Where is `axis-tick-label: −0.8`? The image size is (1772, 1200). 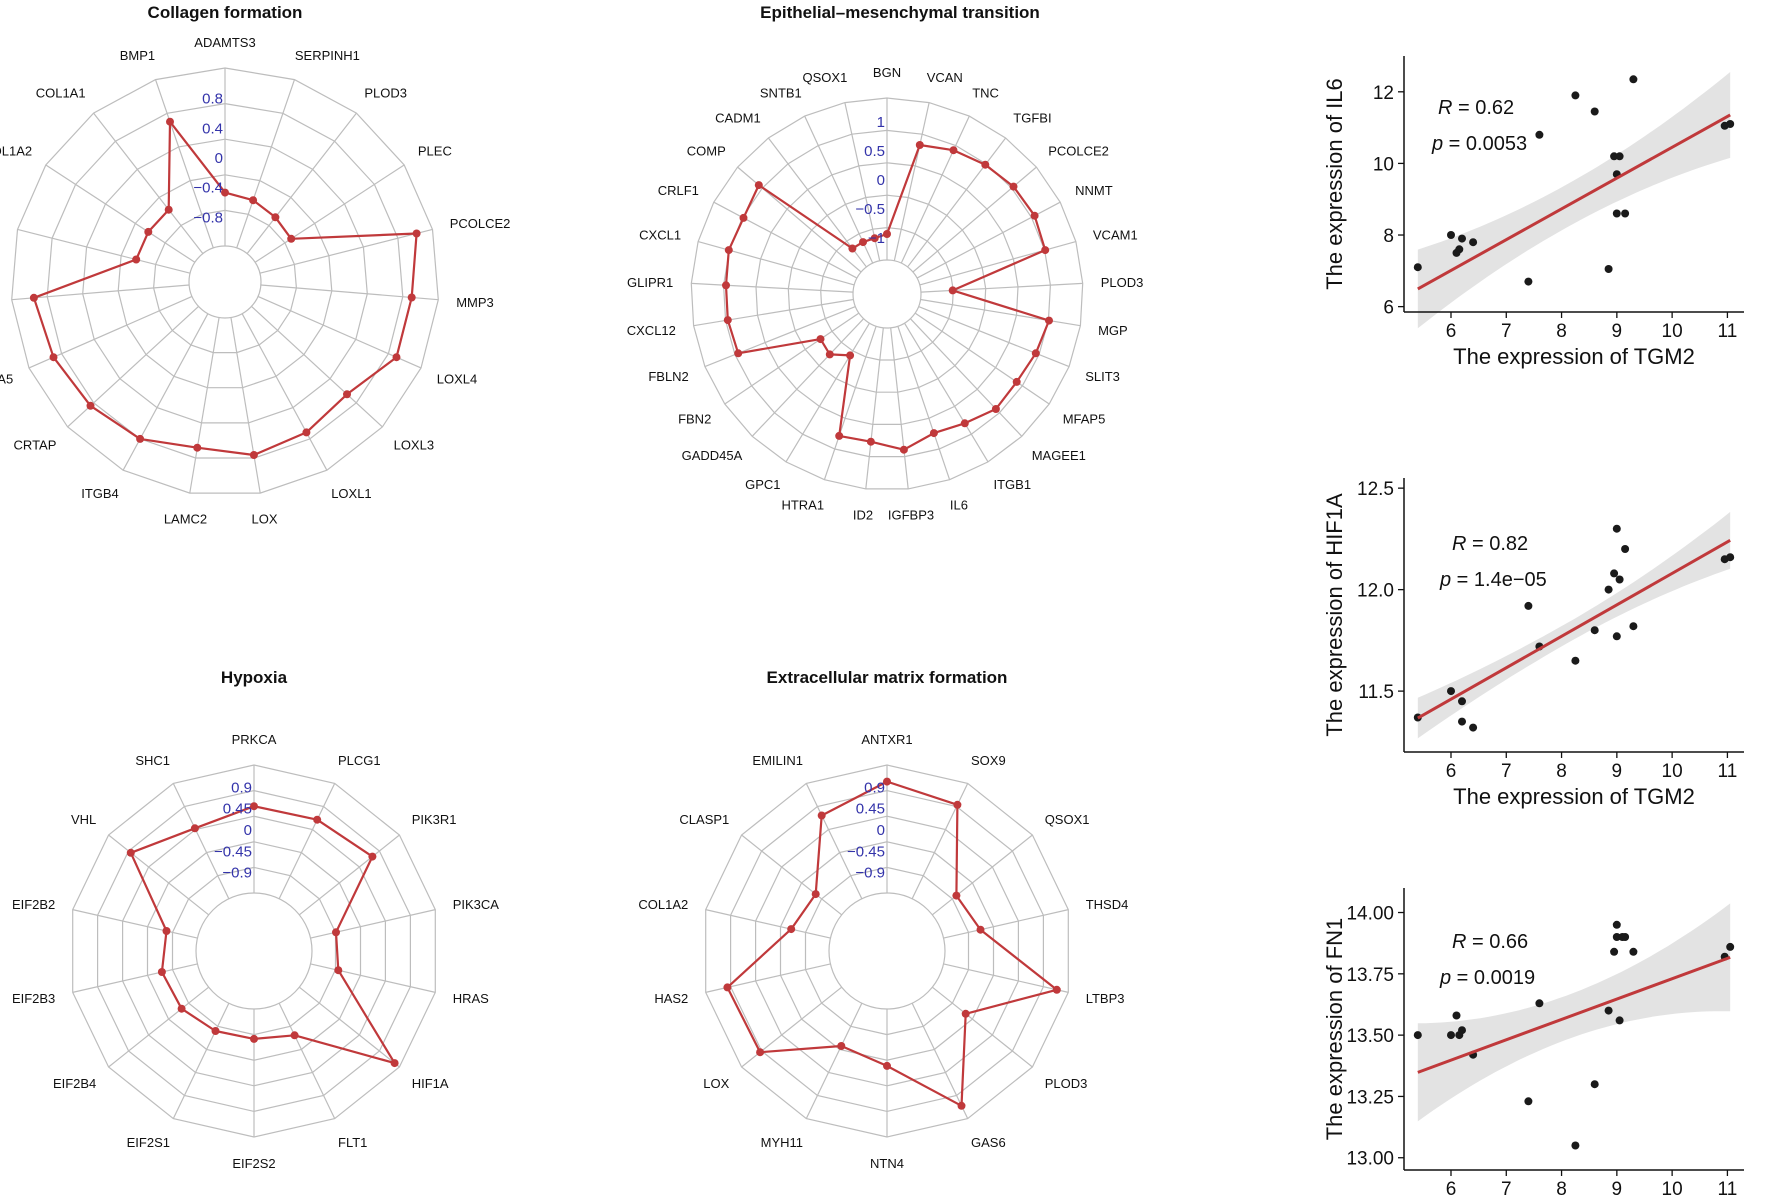
axis-tick-label: −0.8 is located at coordinates (208, 217).